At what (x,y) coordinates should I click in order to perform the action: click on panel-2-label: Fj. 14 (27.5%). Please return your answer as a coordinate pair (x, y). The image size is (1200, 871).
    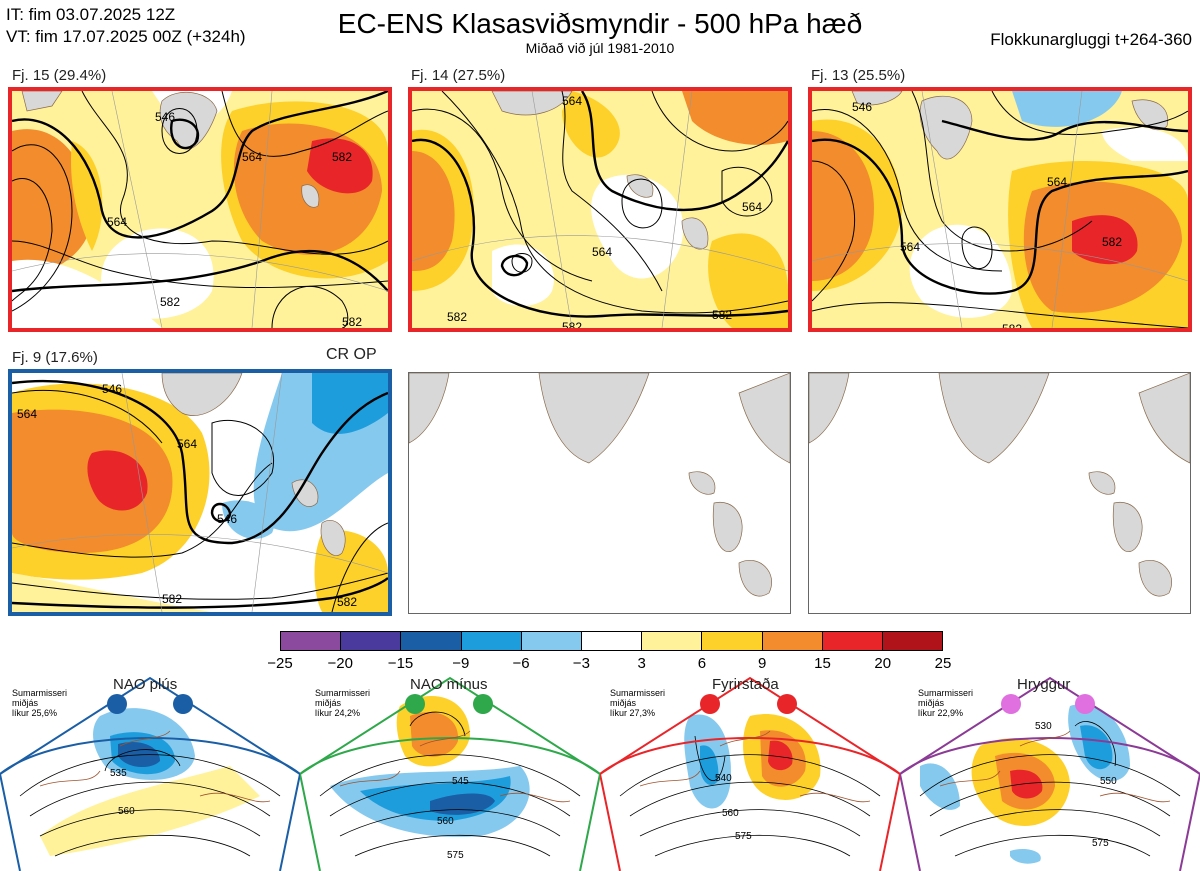
    Looking at the image, I should click on (458, 75).